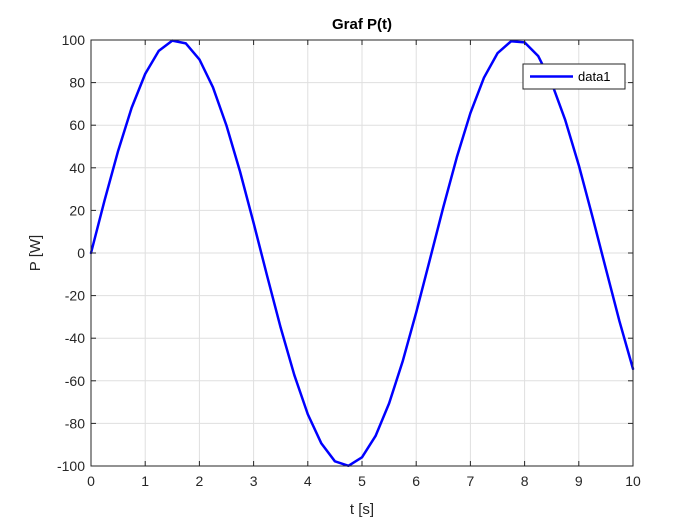 This screenshot has width=700, height=525. What do you see at coordinates (308, 481) in the screenshot?
I see `x-tick-label: 4` at bounding box center [308, 481].